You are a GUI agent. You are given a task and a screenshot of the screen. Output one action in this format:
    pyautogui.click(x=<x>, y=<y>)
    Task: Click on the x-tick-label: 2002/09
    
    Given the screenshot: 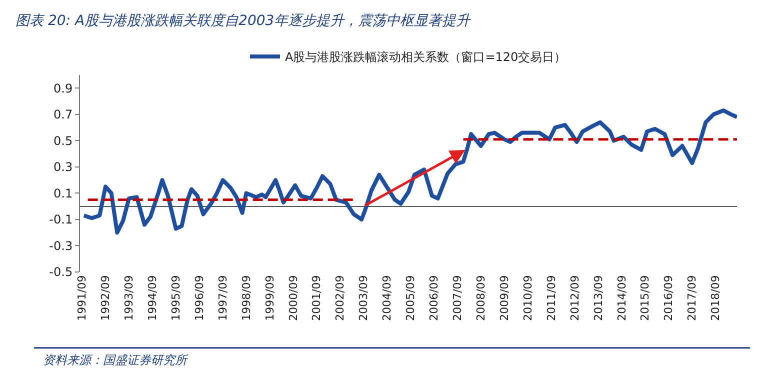 What is the action you would take?
    pyautogui.click(x=340, y=298)
    